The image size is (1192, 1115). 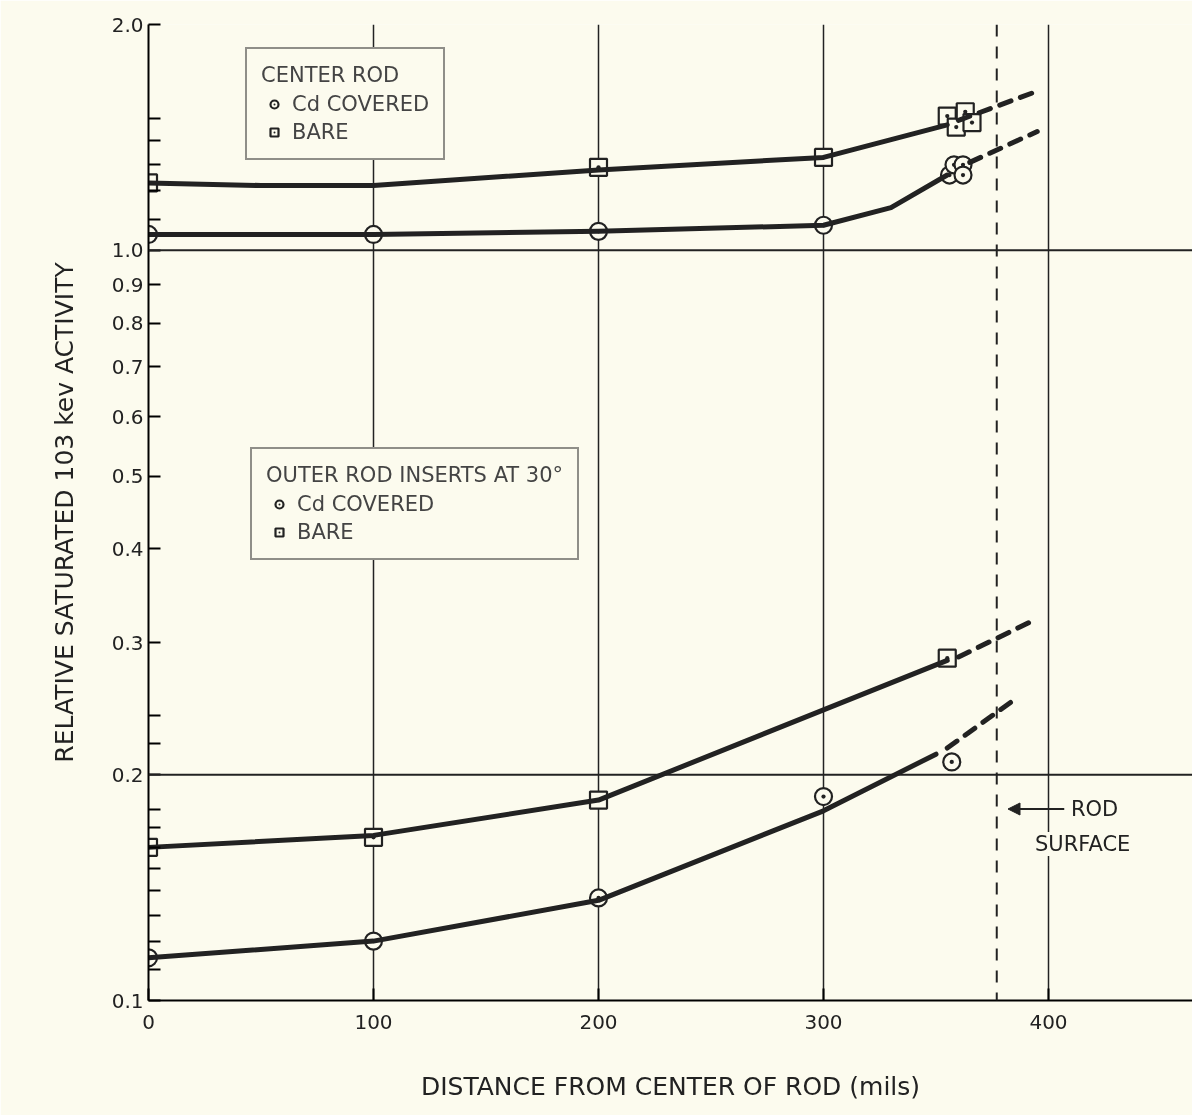 I want to click on x-tick-label: 100, so click(x=373, y=1021).